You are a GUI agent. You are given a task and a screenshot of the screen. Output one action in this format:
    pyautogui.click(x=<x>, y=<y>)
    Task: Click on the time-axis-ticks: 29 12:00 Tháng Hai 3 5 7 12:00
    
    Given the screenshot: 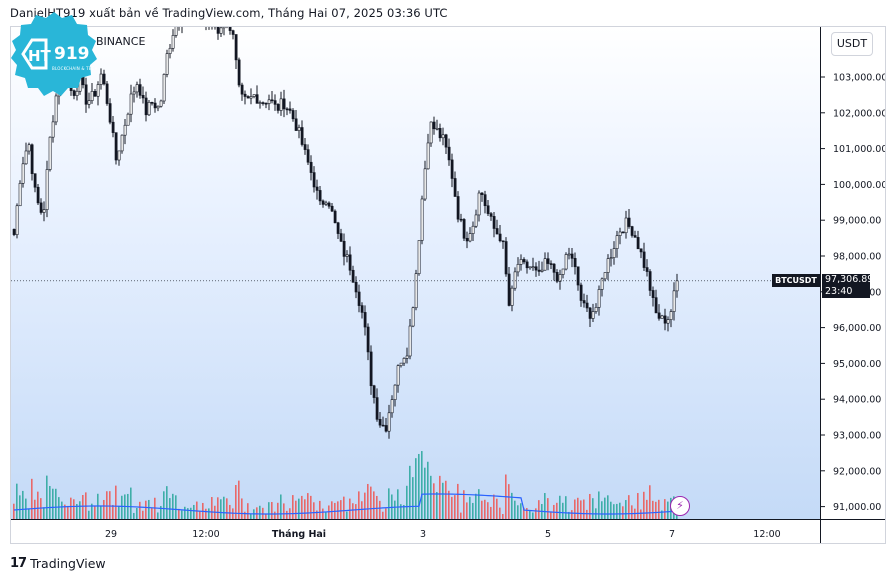 What is the action you would take?
    pyautogui.click(x=443, y=534)
    